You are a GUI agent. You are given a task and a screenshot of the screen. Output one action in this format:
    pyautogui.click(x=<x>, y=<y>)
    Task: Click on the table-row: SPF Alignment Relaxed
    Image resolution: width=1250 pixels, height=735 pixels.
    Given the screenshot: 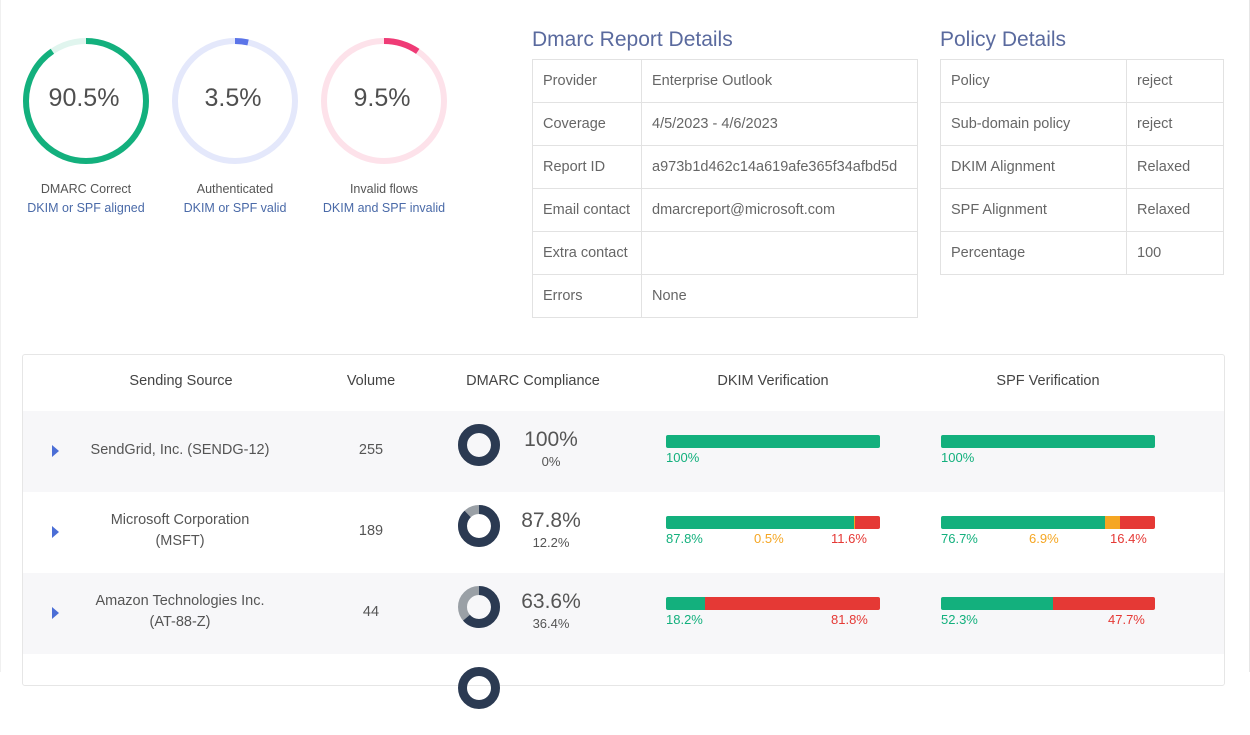 What is the action you would take?
    pyautogui.click(x=1082, y=210)
    